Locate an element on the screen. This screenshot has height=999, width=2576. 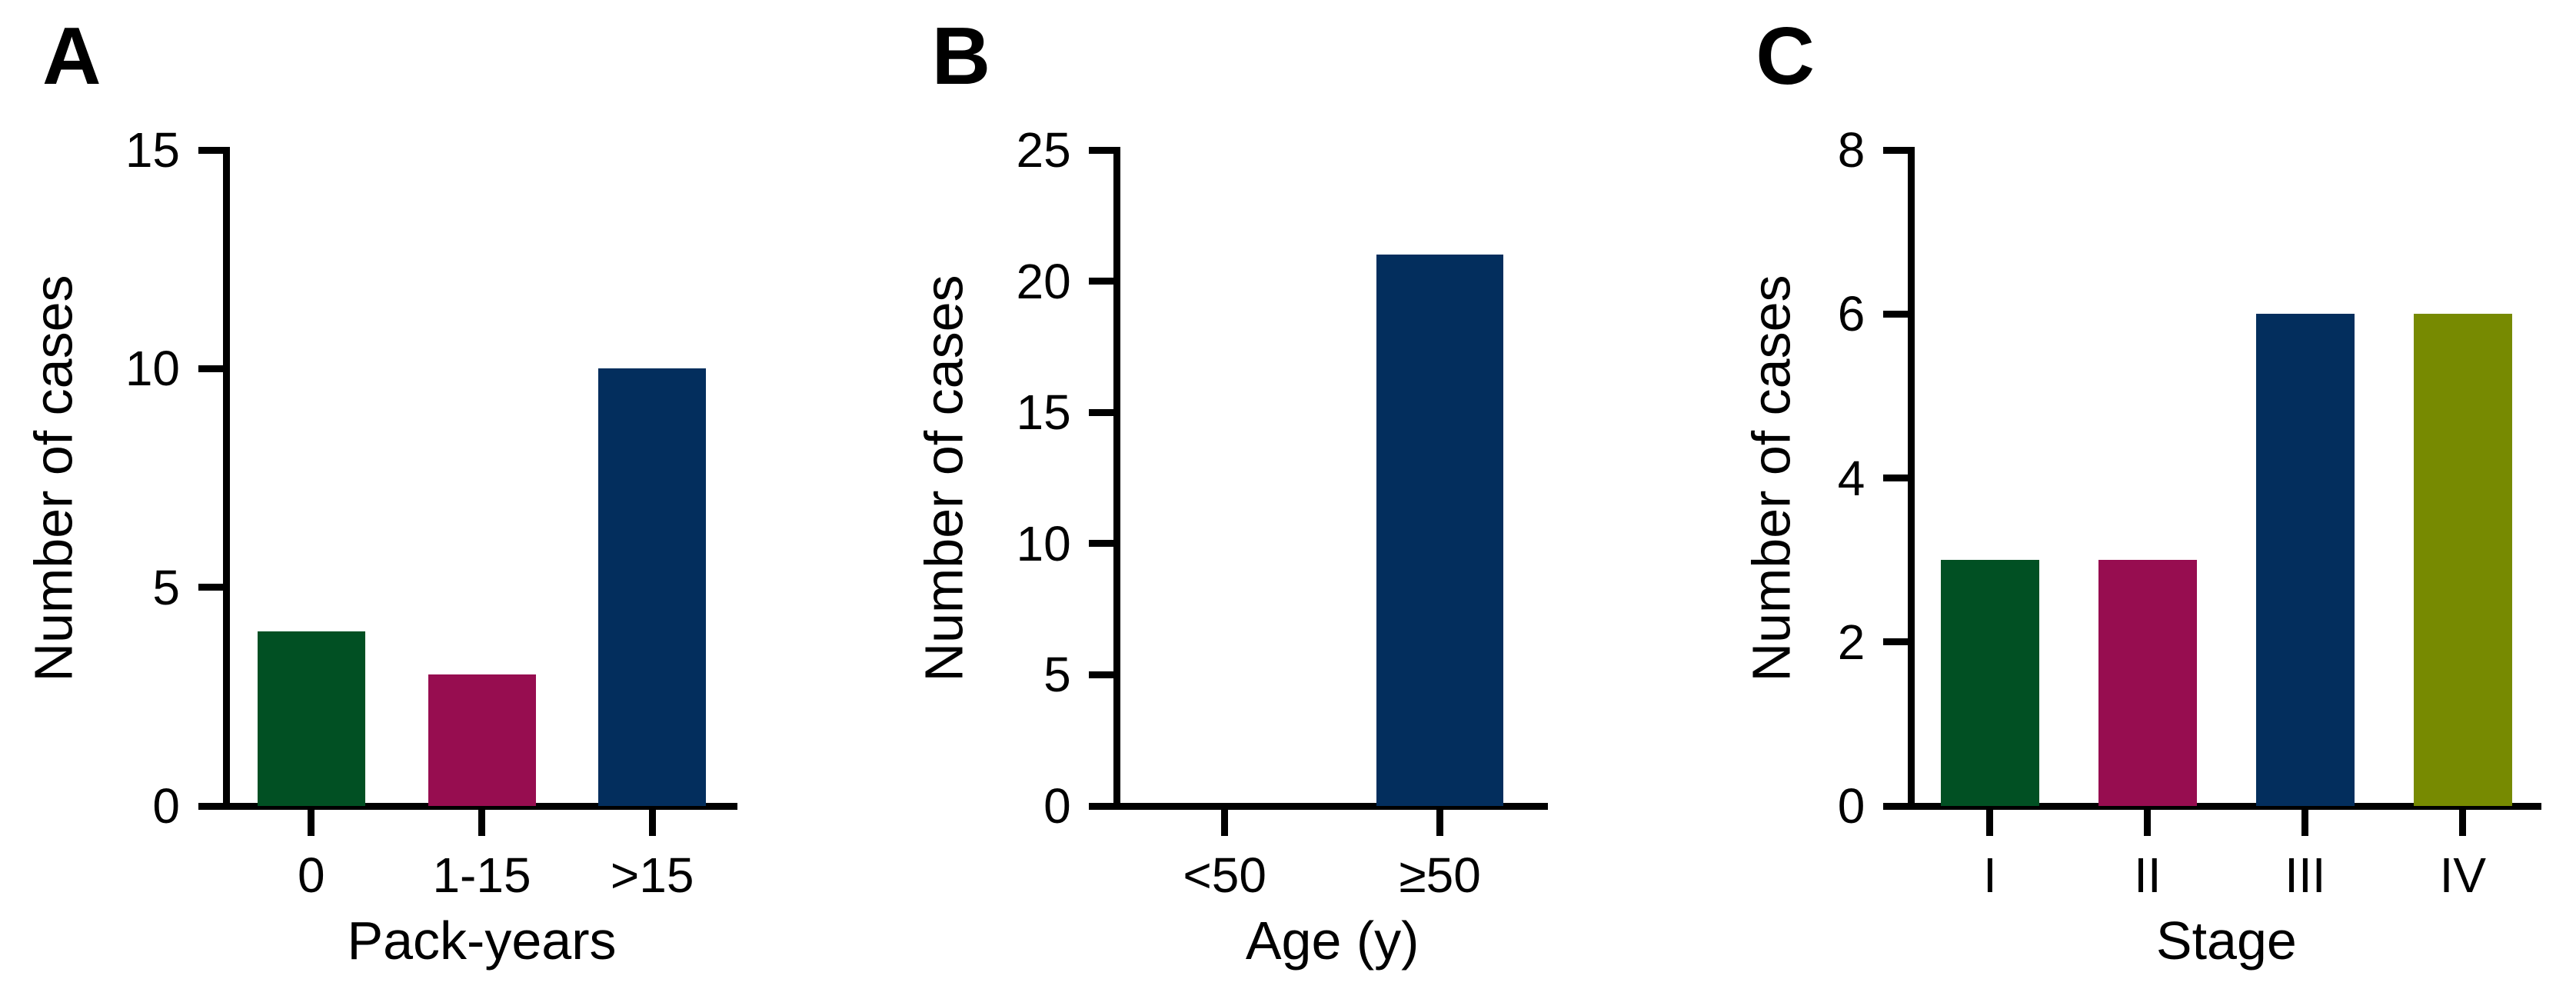
x-axis-title-b: Age (y) is located at coordinates (1332, 941).